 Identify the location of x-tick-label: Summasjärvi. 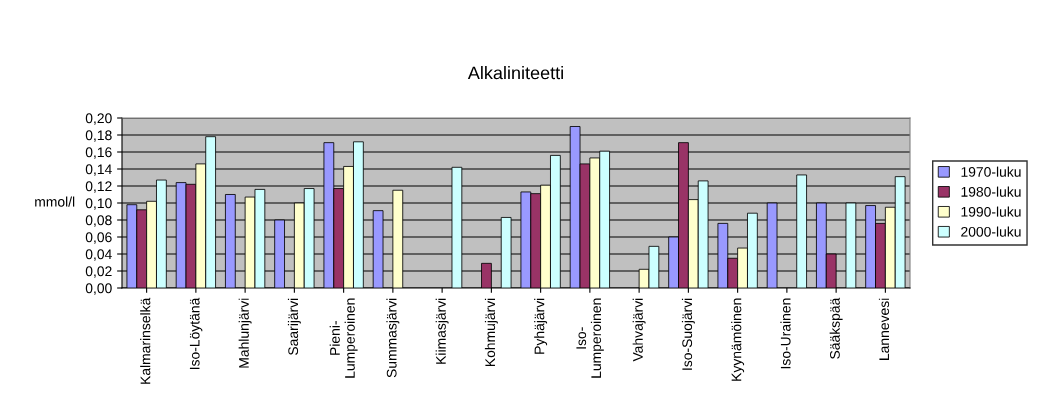
(393, 338).